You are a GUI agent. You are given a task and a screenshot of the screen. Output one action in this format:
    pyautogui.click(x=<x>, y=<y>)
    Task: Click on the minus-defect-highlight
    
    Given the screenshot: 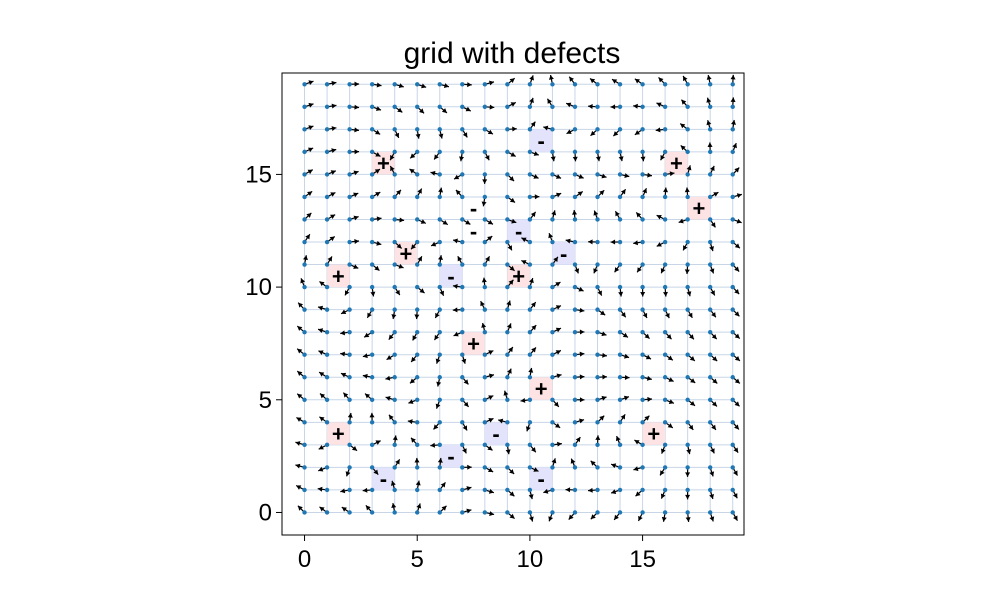 What is the action you would take?
    pyautogui.click(x=451, y=456)
    